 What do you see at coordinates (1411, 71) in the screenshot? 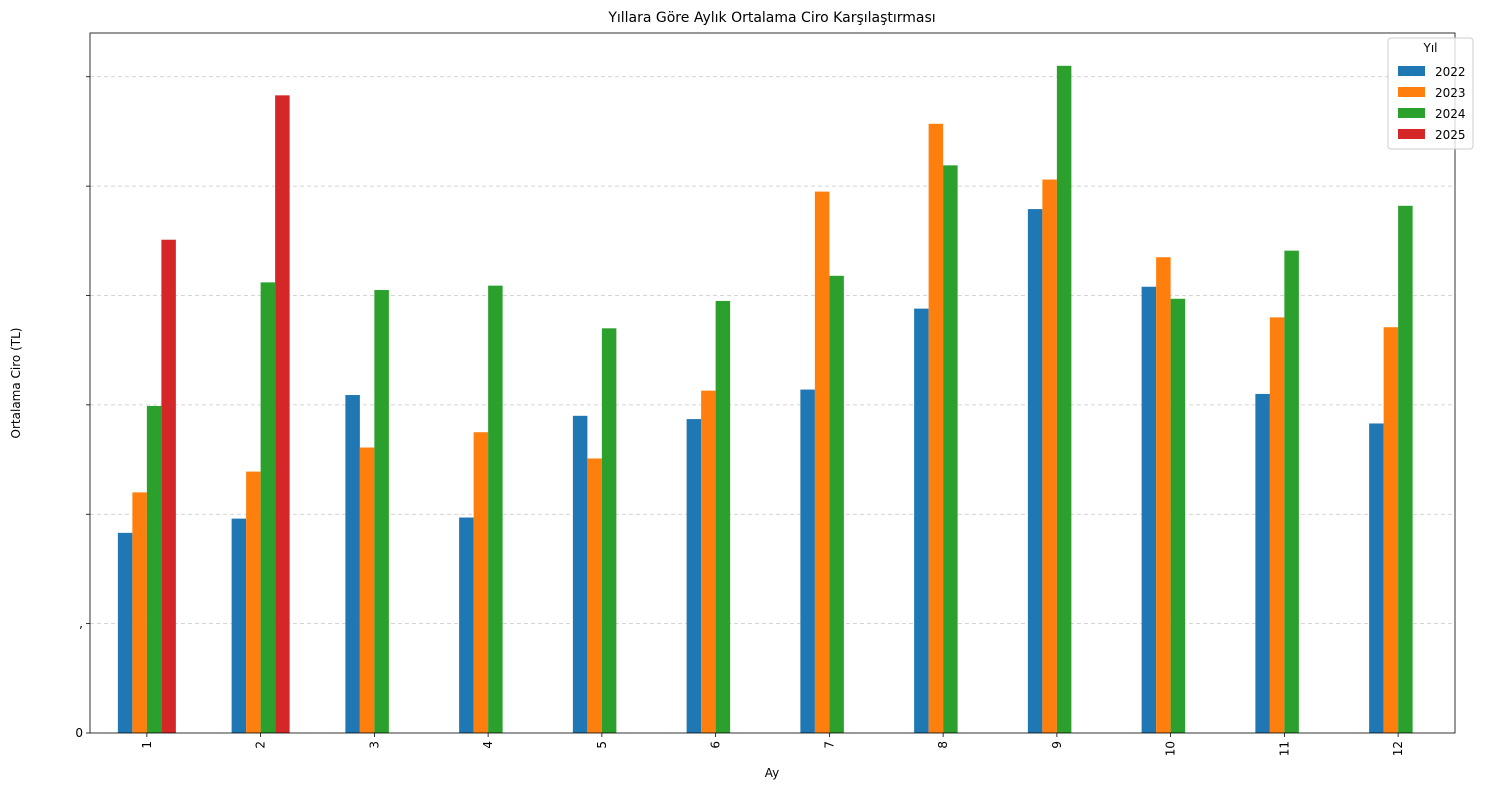
I see `legend-swatch-2022` at bounding box center [1411, 71].